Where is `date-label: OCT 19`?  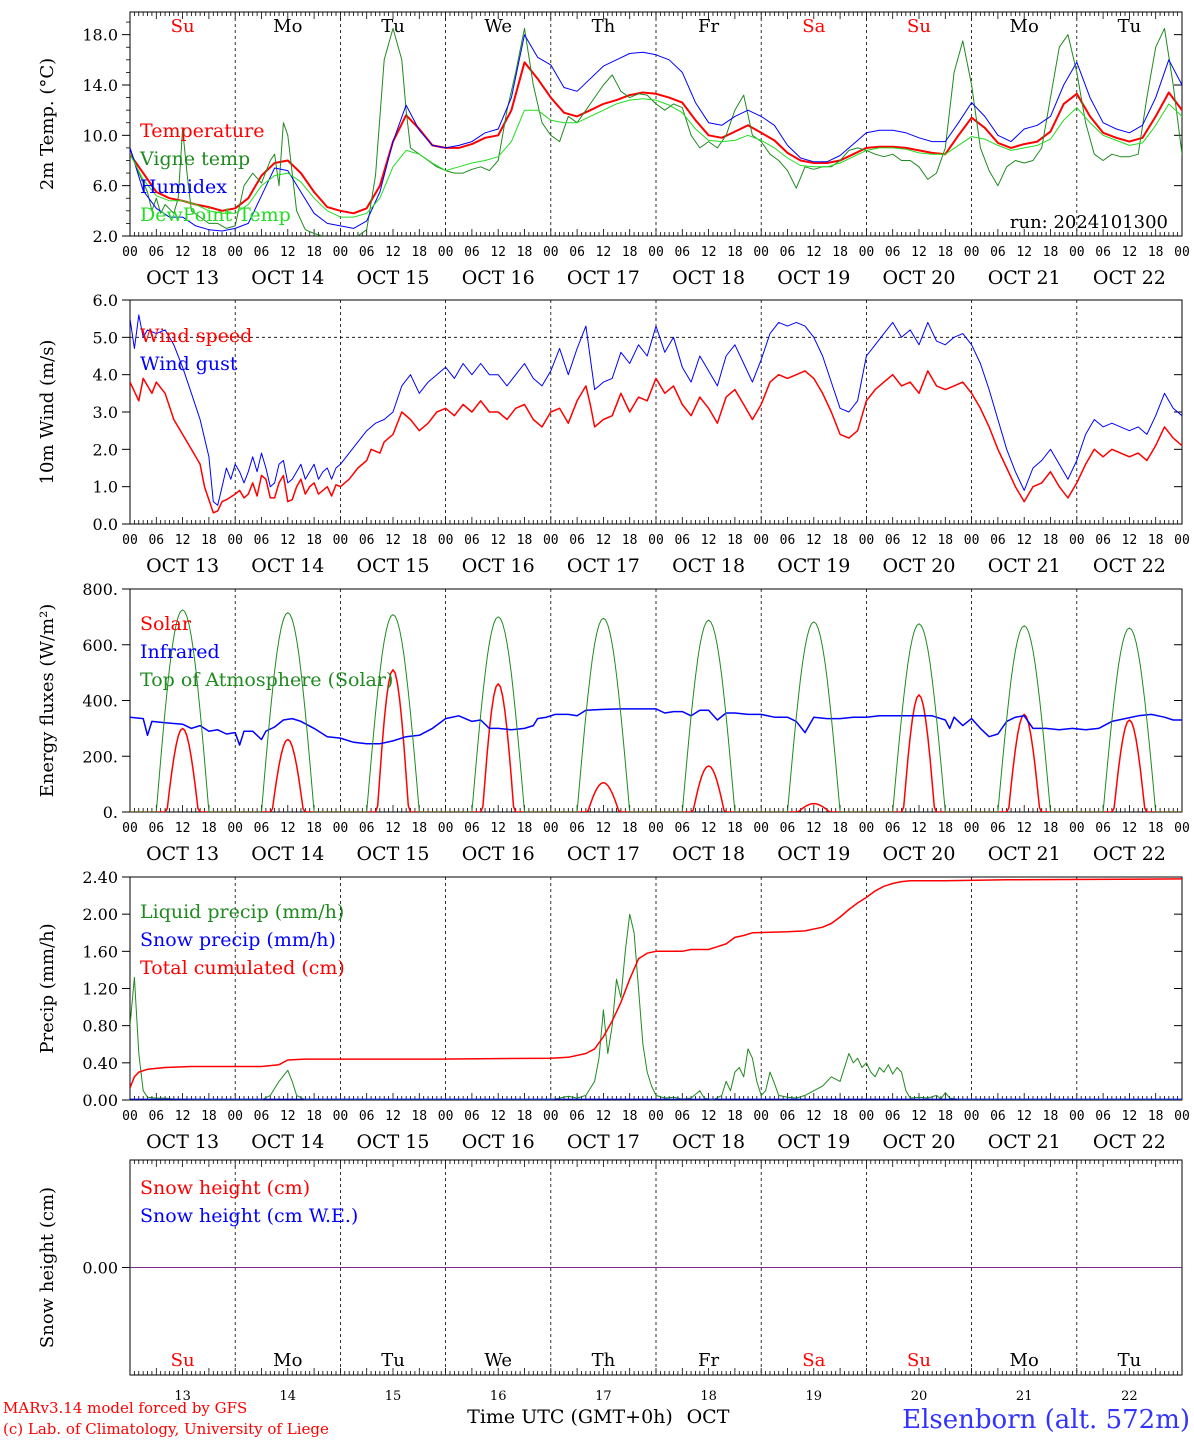 date-label: OCT 19 is located at coordinates (813, 854).